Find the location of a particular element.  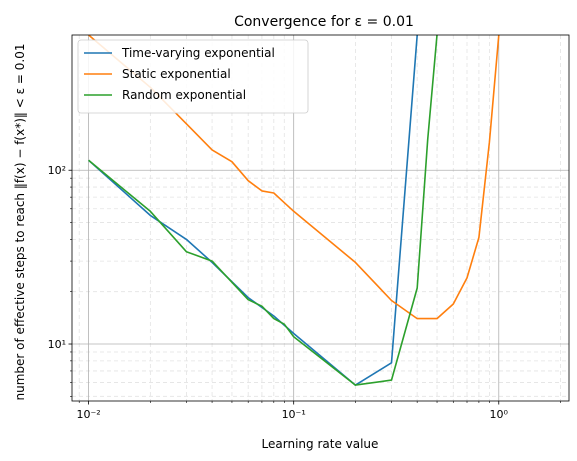

legend-label-3: Random exponential is located at coordinates (184, 95).